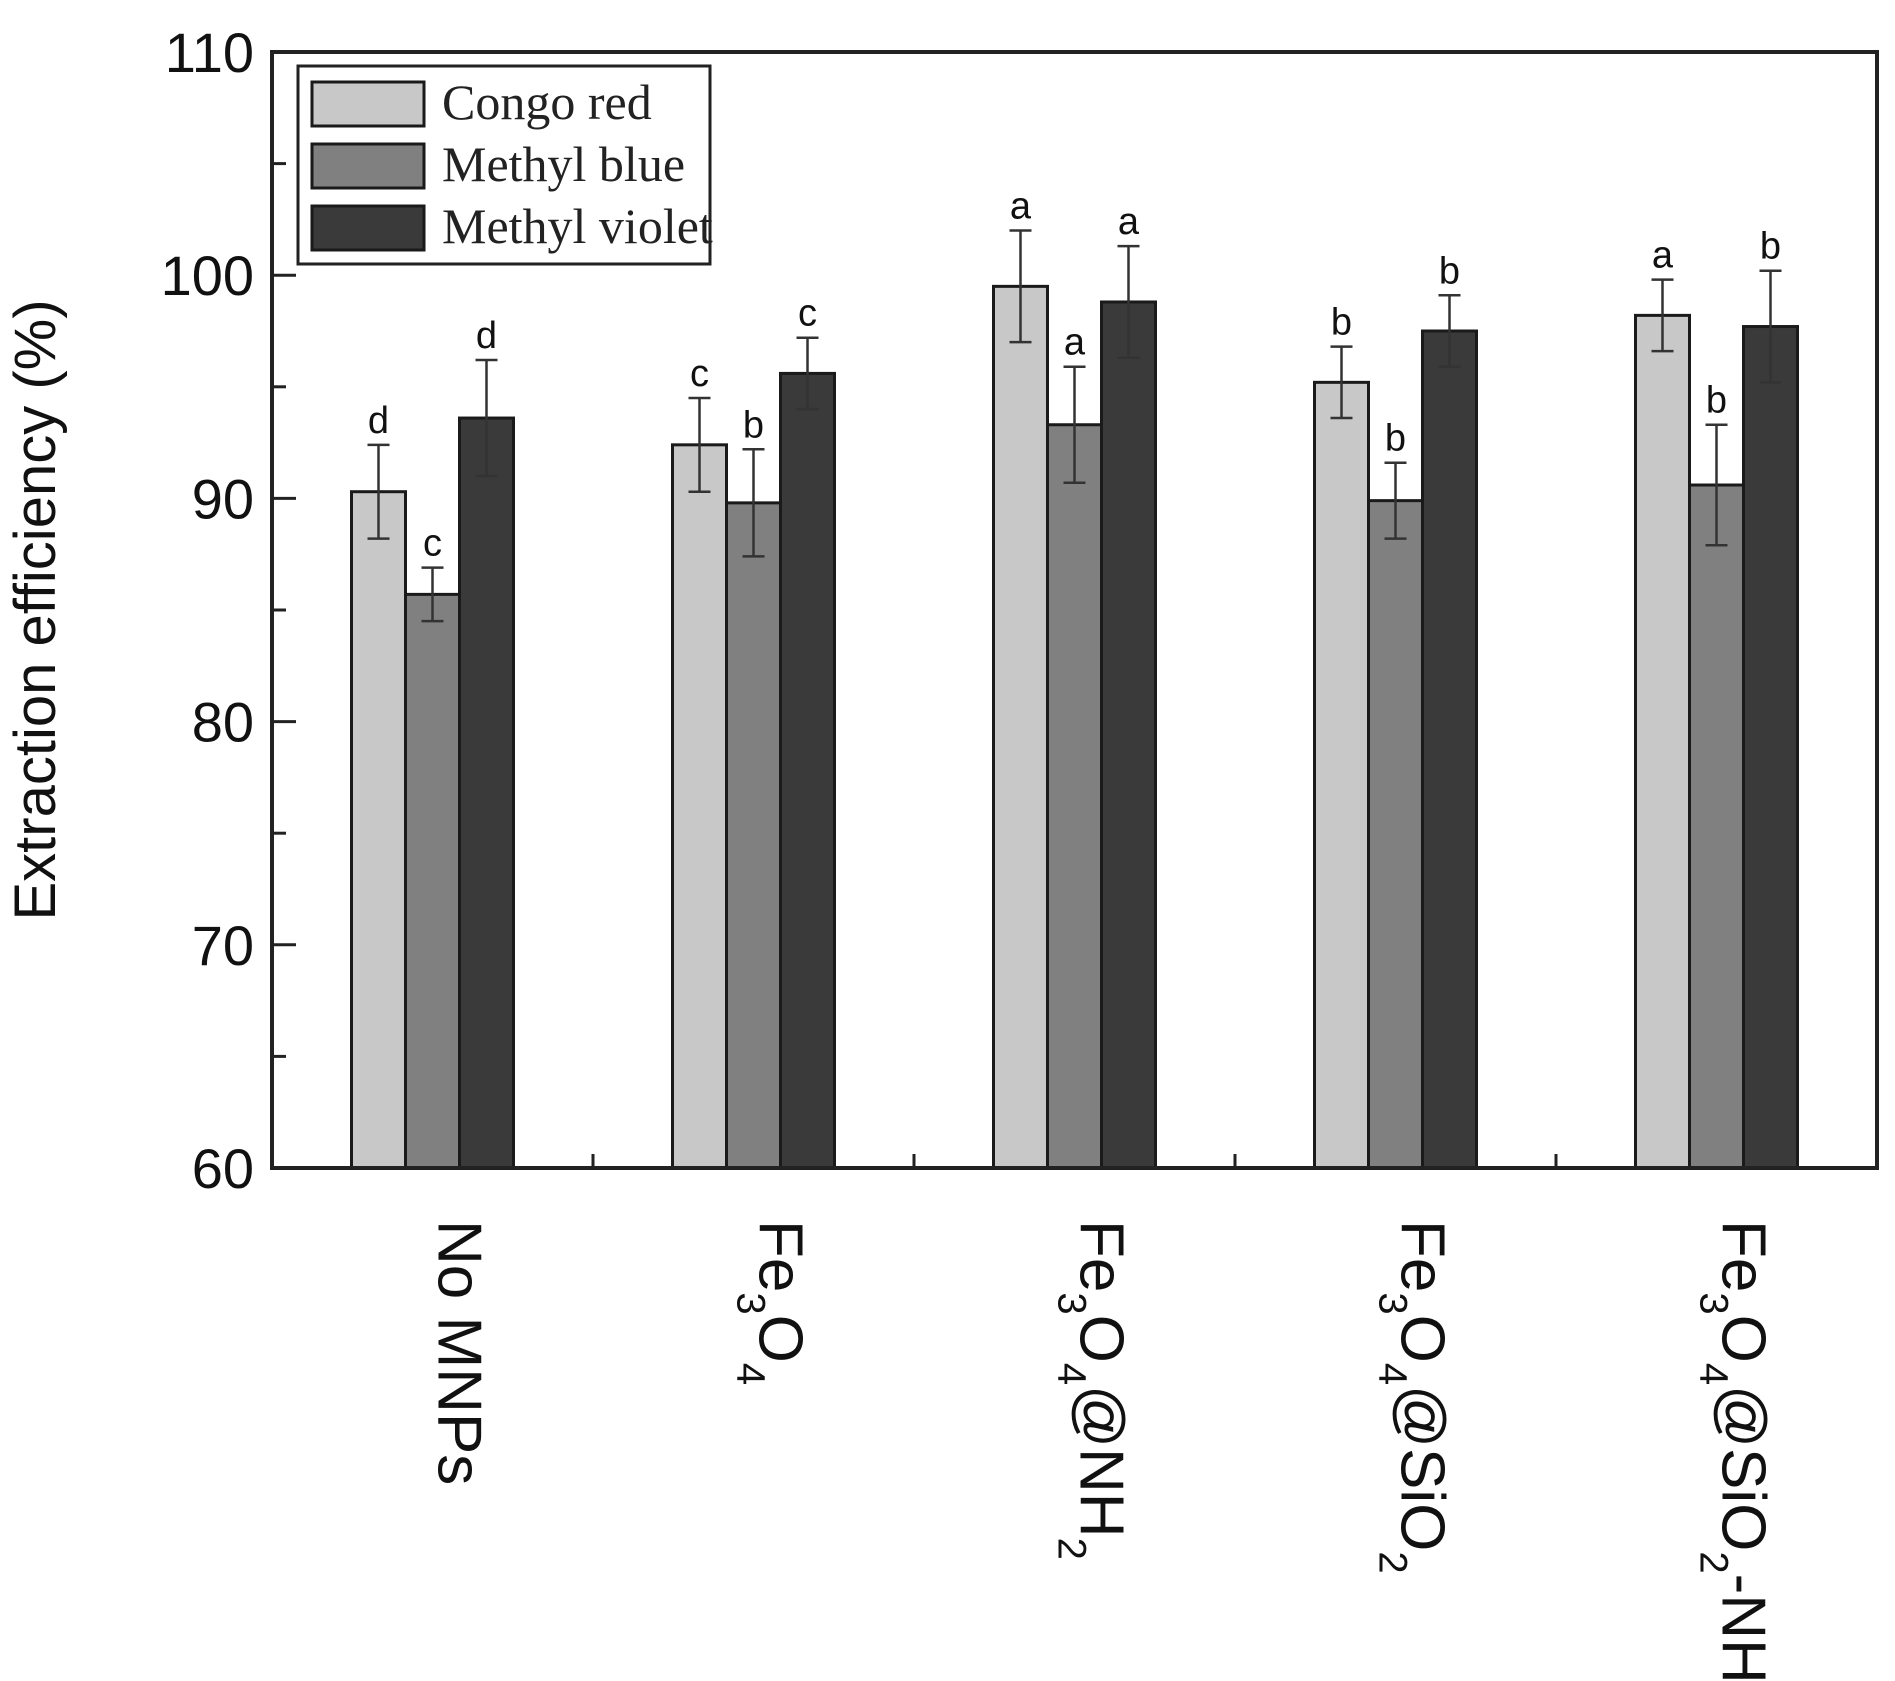  What do you see at coordinates (1101, 1461) in the screenshot?
I see `label-part: @NH` at bounding box center [1101, 1461].